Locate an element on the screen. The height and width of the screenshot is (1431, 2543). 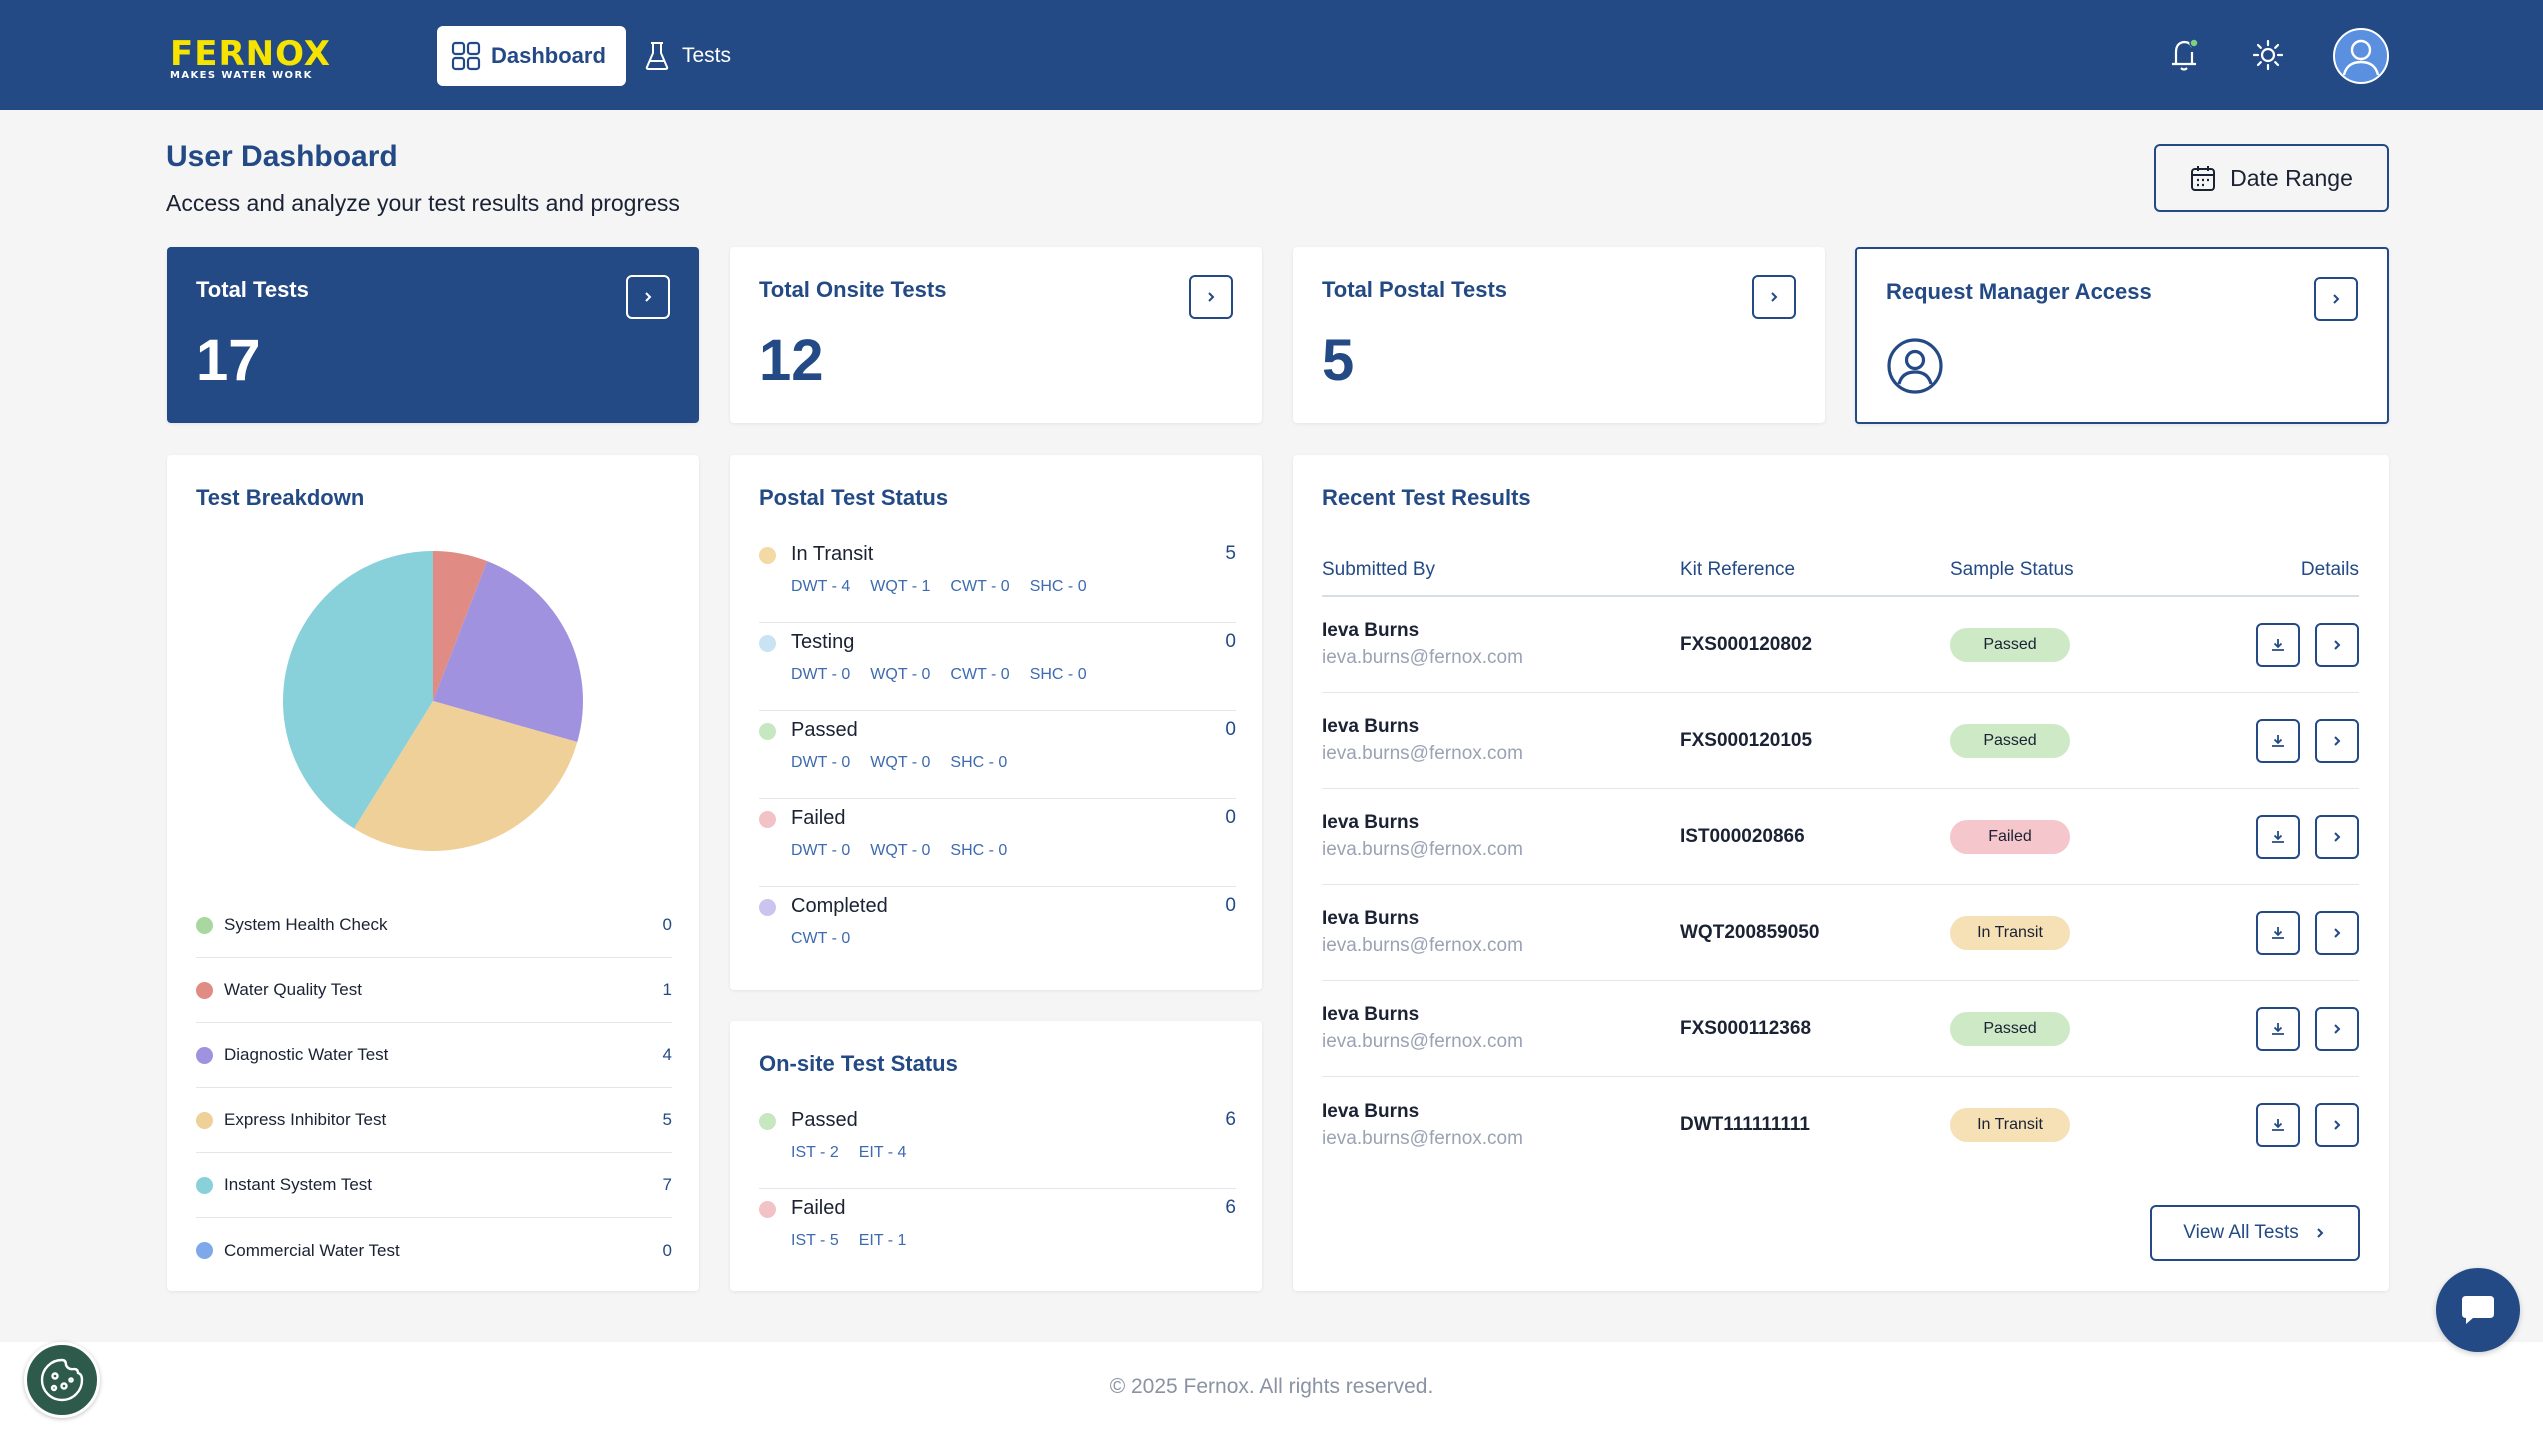
status-breakdown: DWT - 0 WQT - 0 CWT - 0 SHC - 0 is located at coordinates (939, 675).